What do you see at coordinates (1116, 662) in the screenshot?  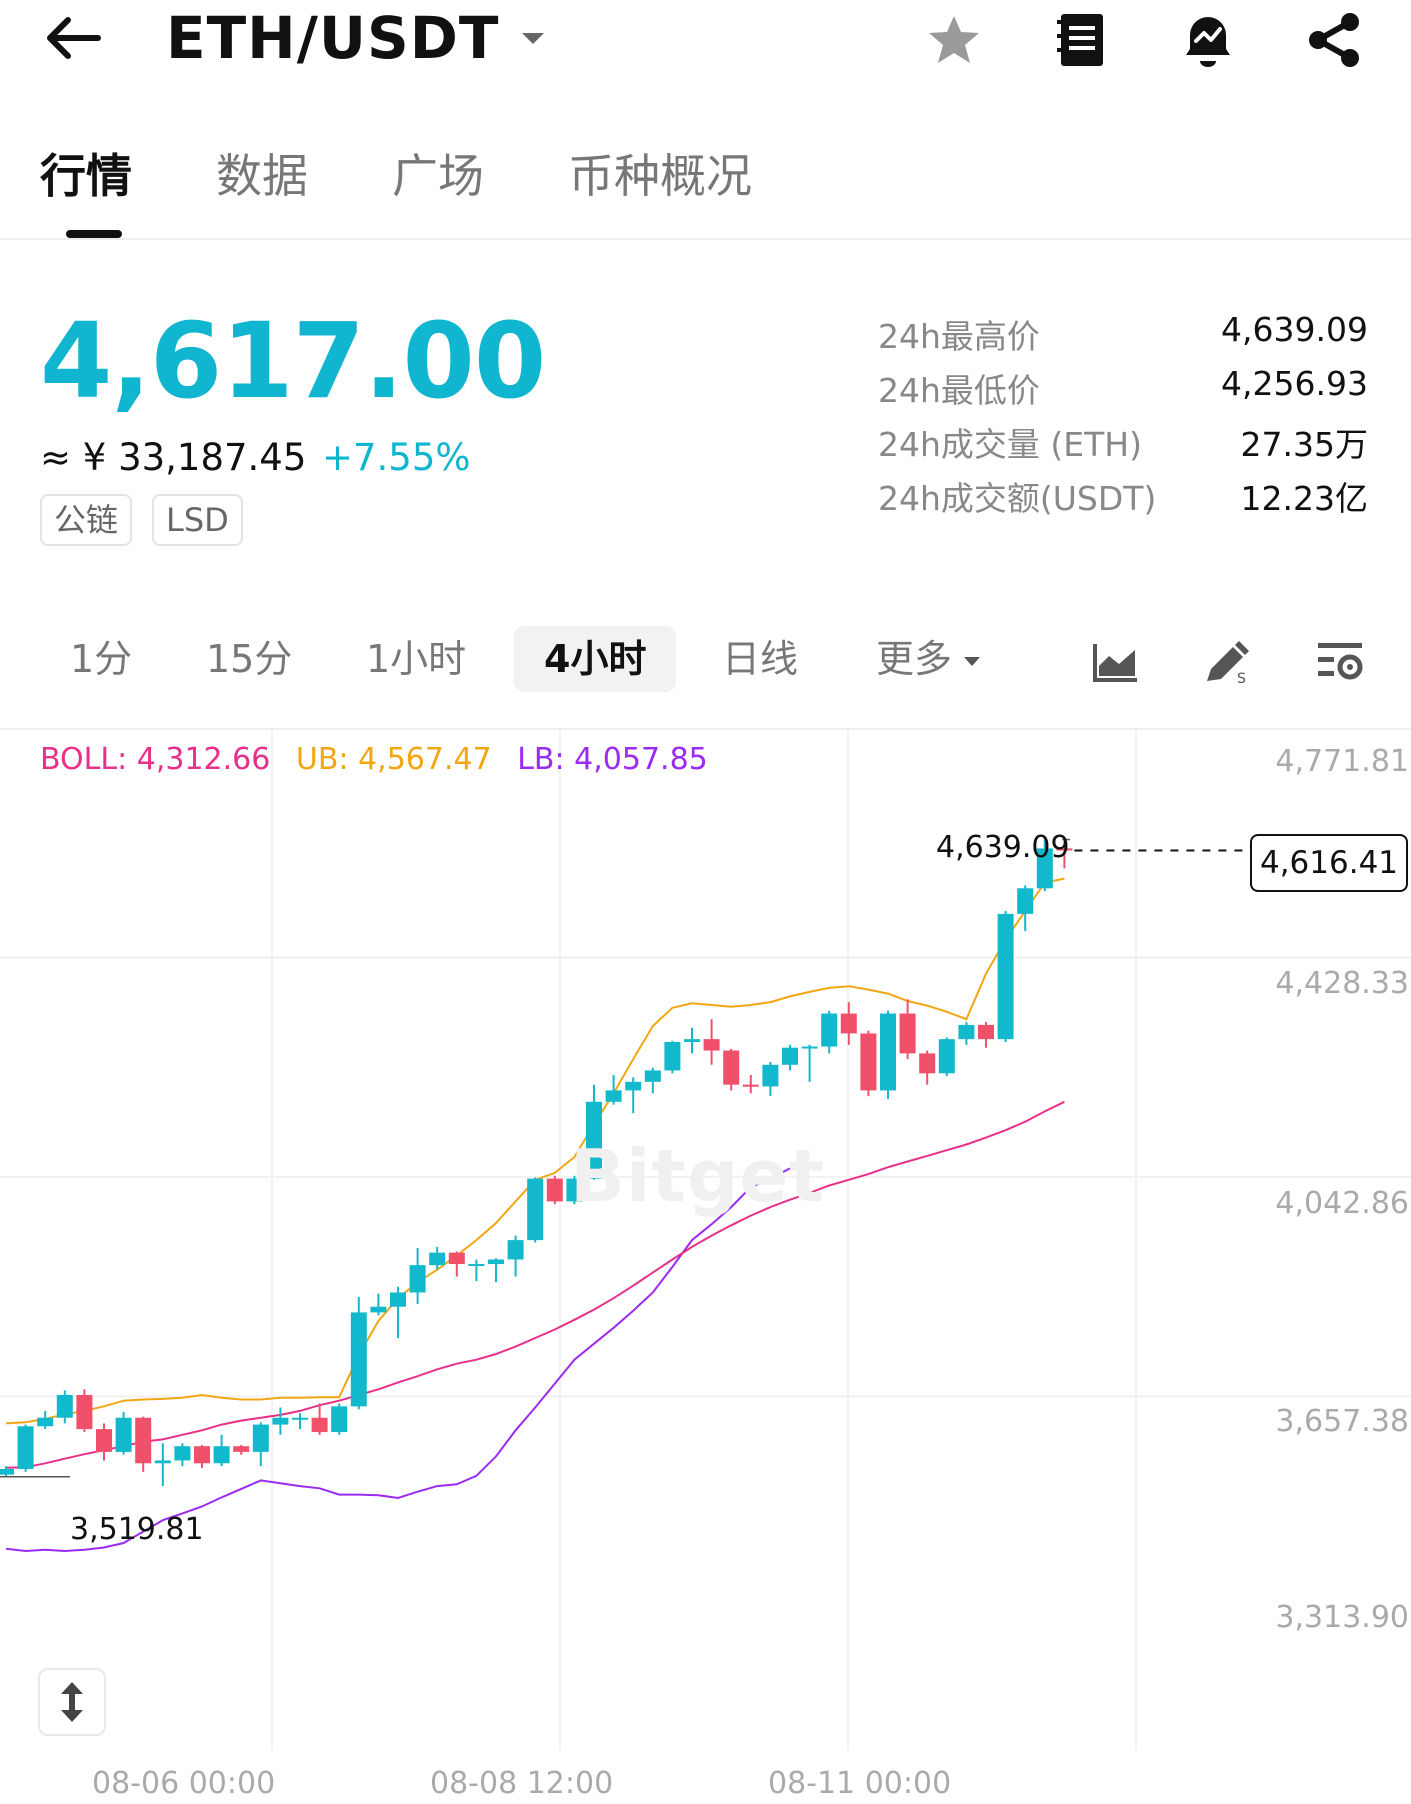 I see `chart-type-icon` at bounding box center [1116, 662].